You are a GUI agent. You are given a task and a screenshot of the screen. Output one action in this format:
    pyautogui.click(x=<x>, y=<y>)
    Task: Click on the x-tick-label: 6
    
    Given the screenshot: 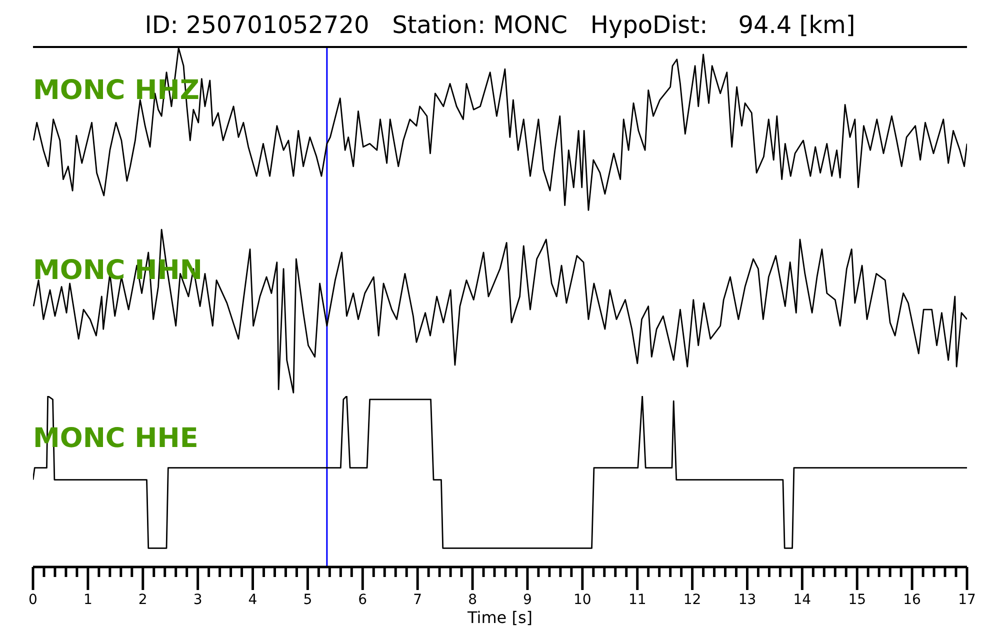 What is the action you would take?
    pyautogui.click(x=363, y=600)
    